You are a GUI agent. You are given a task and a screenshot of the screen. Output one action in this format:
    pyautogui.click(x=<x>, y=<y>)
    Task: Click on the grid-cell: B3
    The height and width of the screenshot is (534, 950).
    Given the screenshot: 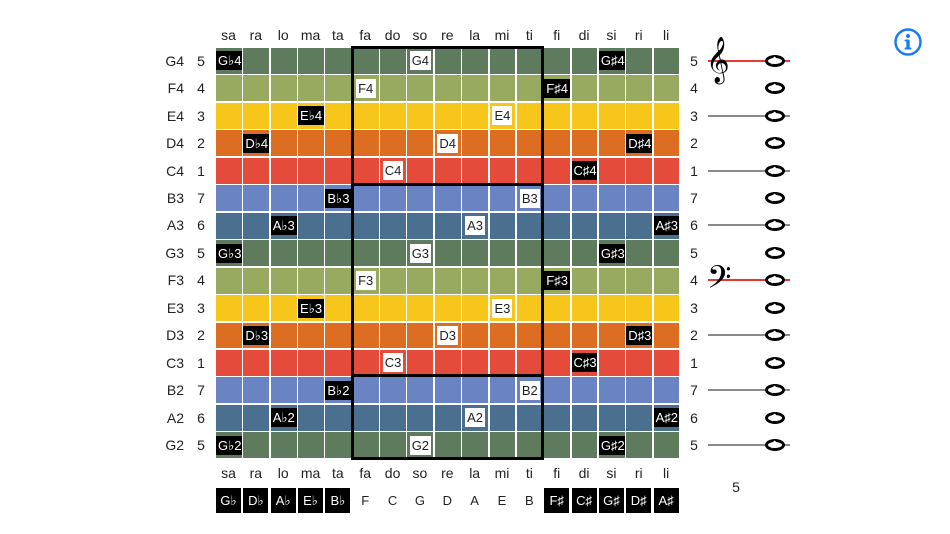 What is the action you would take?
    pyautogui.click(x=529, y=198)
    